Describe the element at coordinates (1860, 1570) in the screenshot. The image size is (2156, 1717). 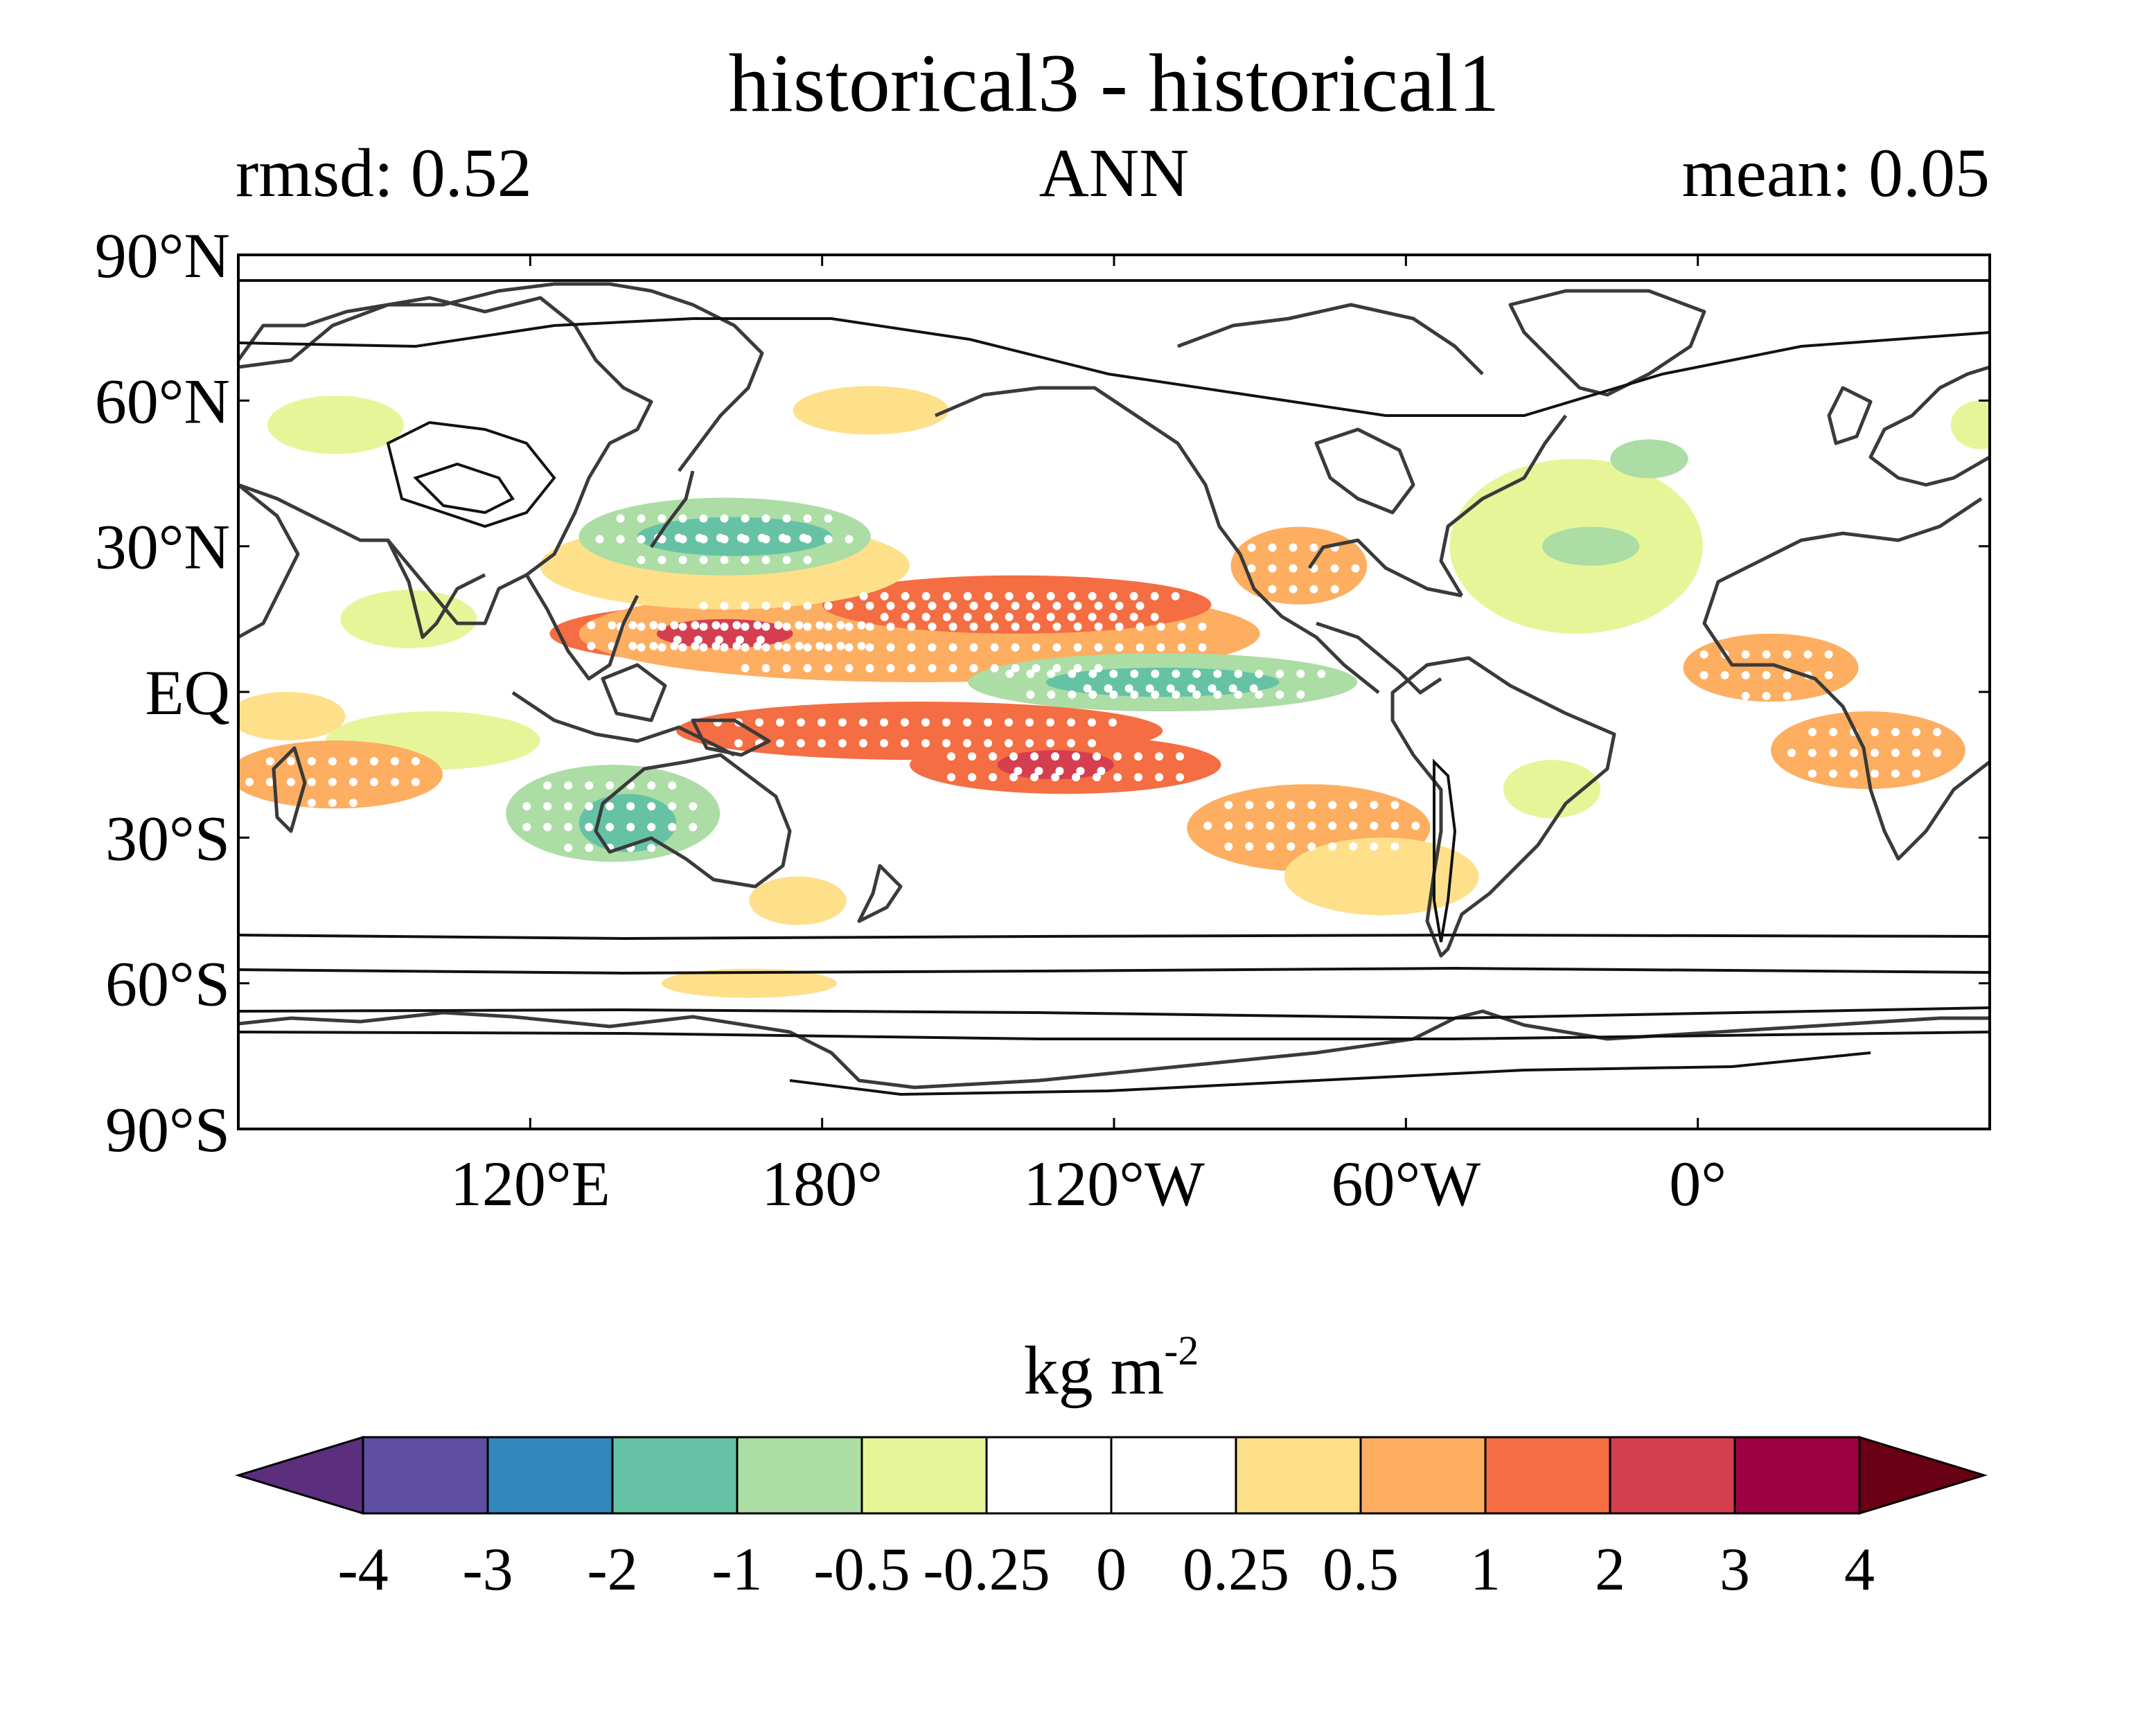
I see `colorbar-tick-label: 4` at that location.